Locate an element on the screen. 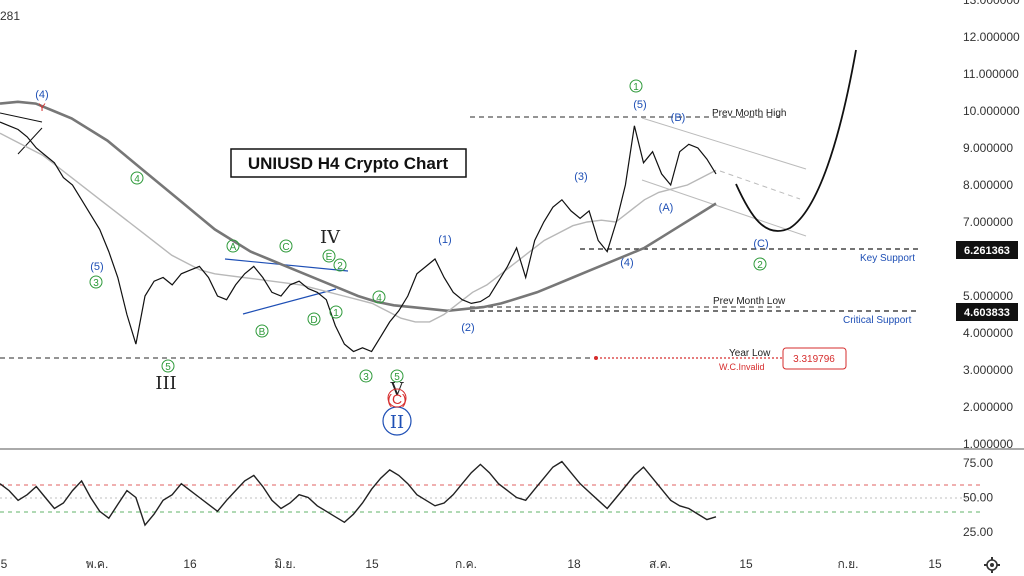  x-tick-label: มิ.ย. is located at coordinates (285, 564).